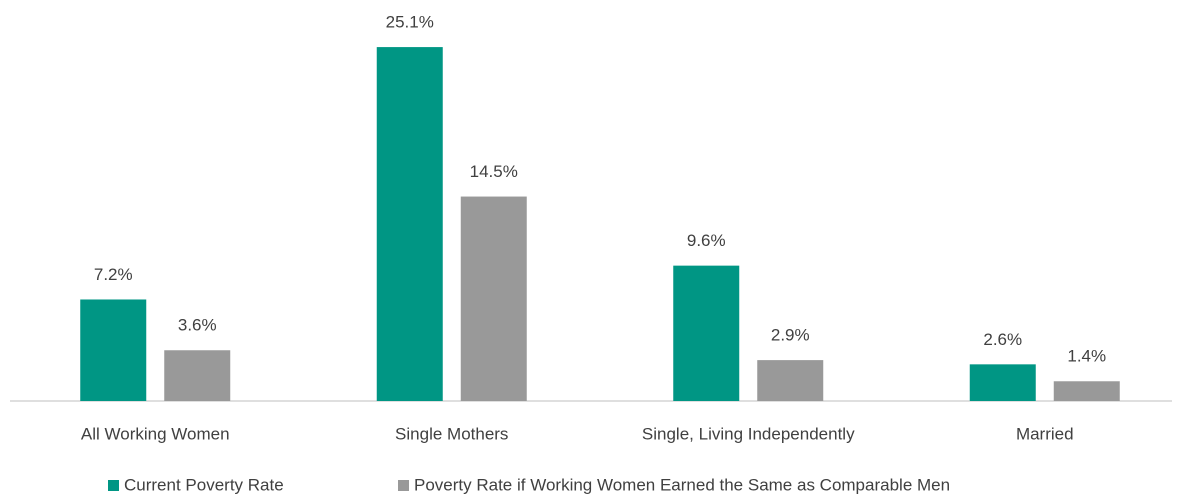  I want to click on value-label: 1.4%, so click(1086, 356).